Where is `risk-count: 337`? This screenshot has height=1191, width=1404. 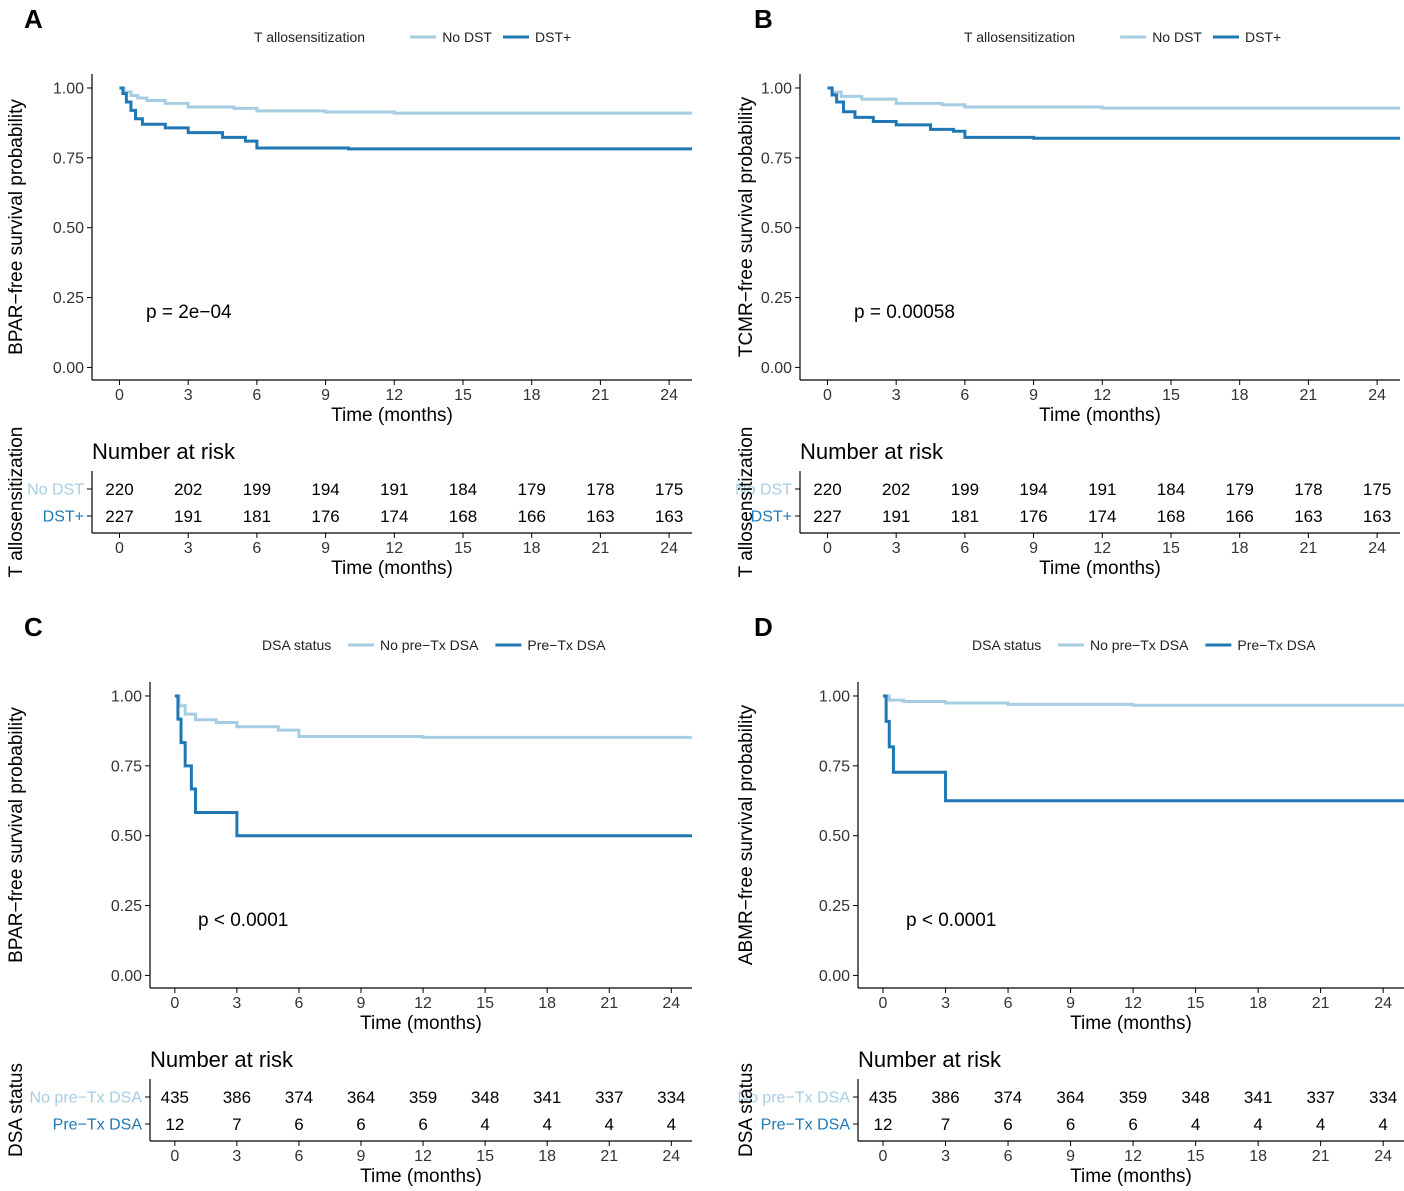 risk-count: 337 is located at coordinates (609, 1097).